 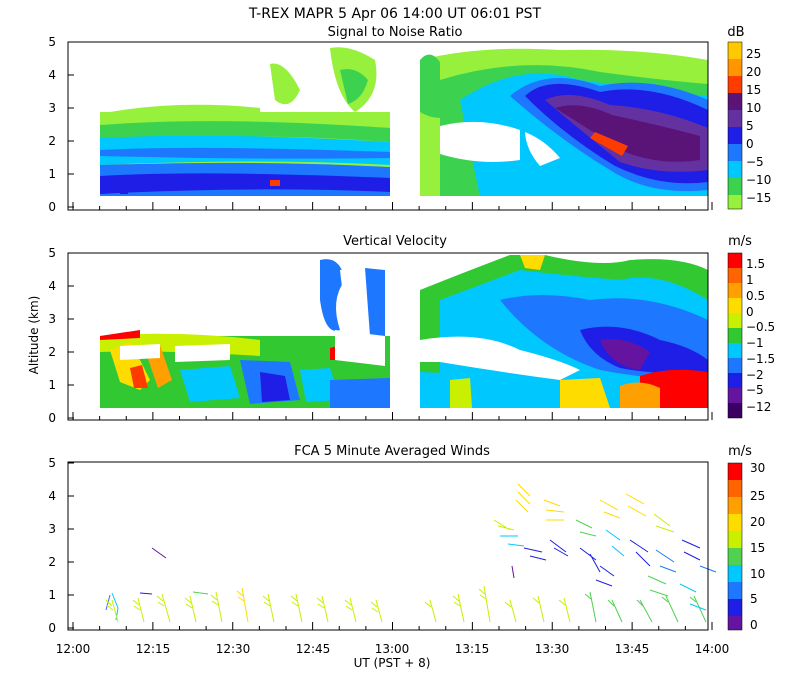 What do you see at coordinates (52, 286) in the screenshot?
I see `vv-y-tick-label: 4` at bounding box center [52, 286].